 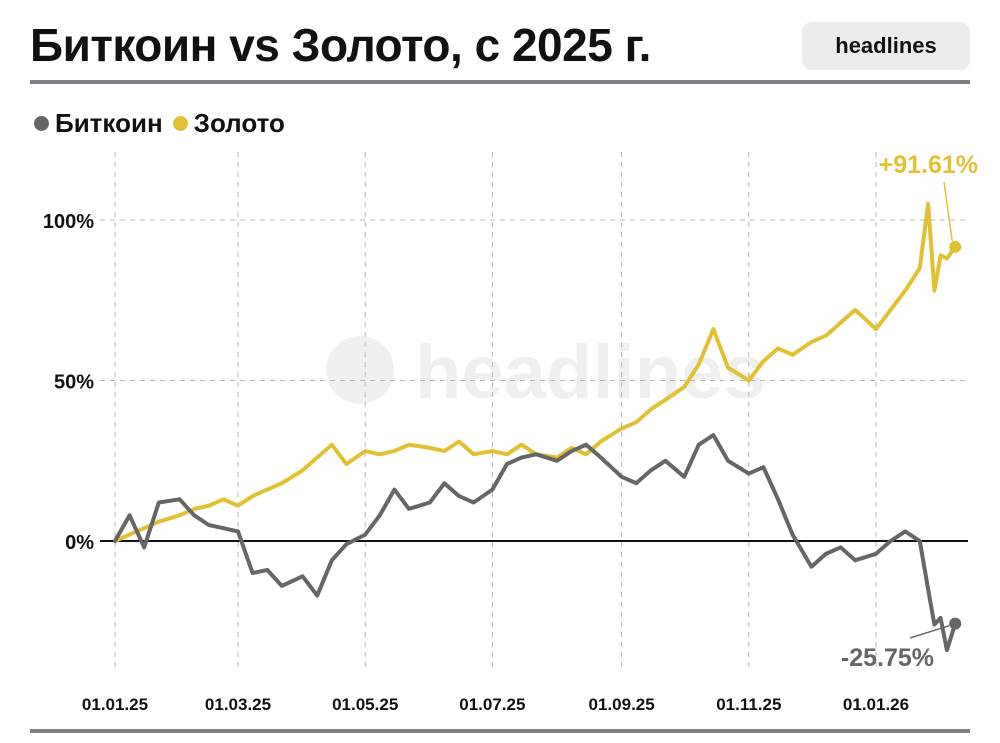 What do you see at coordinates (955, 246) in the screenshot?
I see `end-marker-gold` at bounding box center [955, 246].